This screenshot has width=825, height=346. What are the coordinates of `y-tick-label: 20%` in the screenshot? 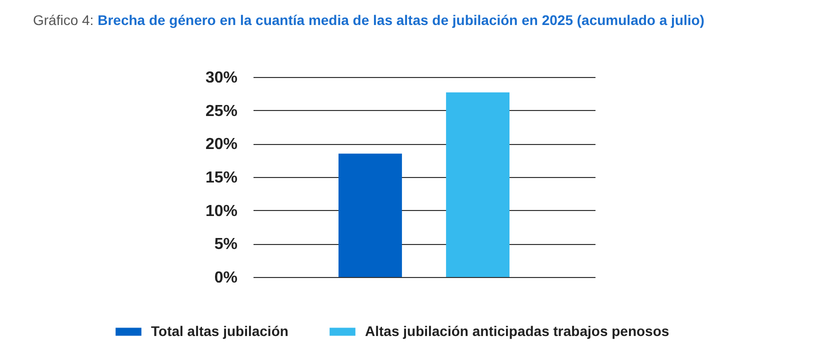 It's located at (221, 145).